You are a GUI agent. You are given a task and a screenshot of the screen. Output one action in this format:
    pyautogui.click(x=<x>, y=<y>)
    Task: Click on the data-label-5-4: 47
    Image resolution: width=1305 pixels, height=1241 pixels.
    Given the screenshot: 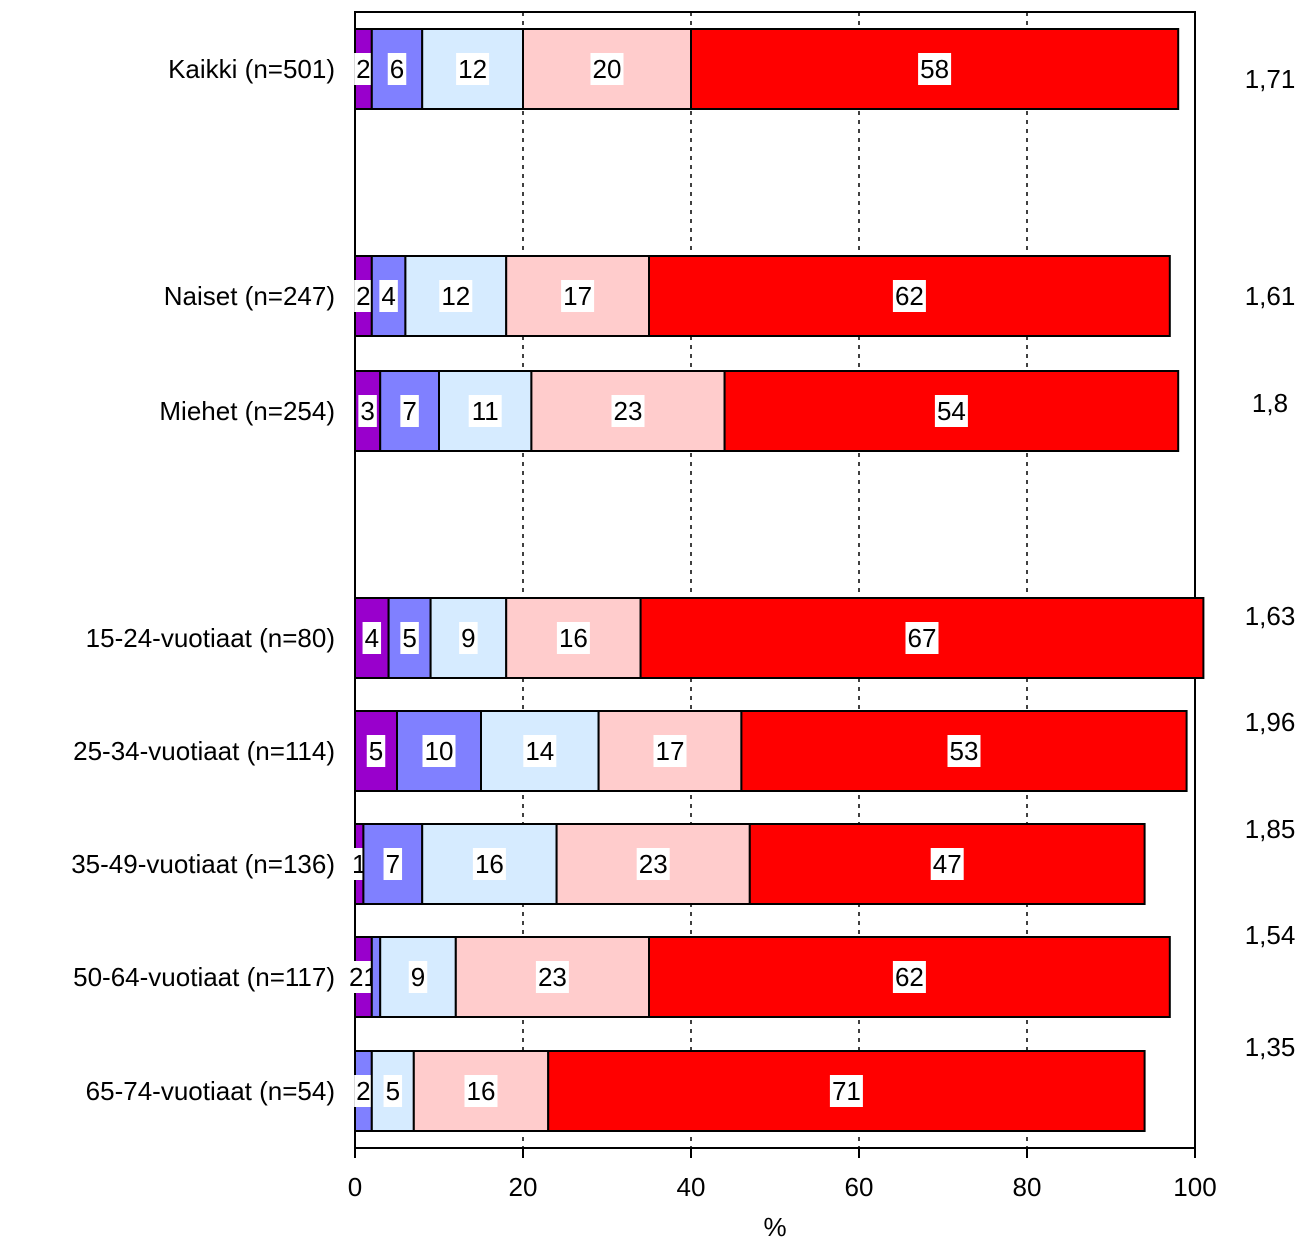 What is the action you would take?
    pyautogui.click(x=947, y=864)
    